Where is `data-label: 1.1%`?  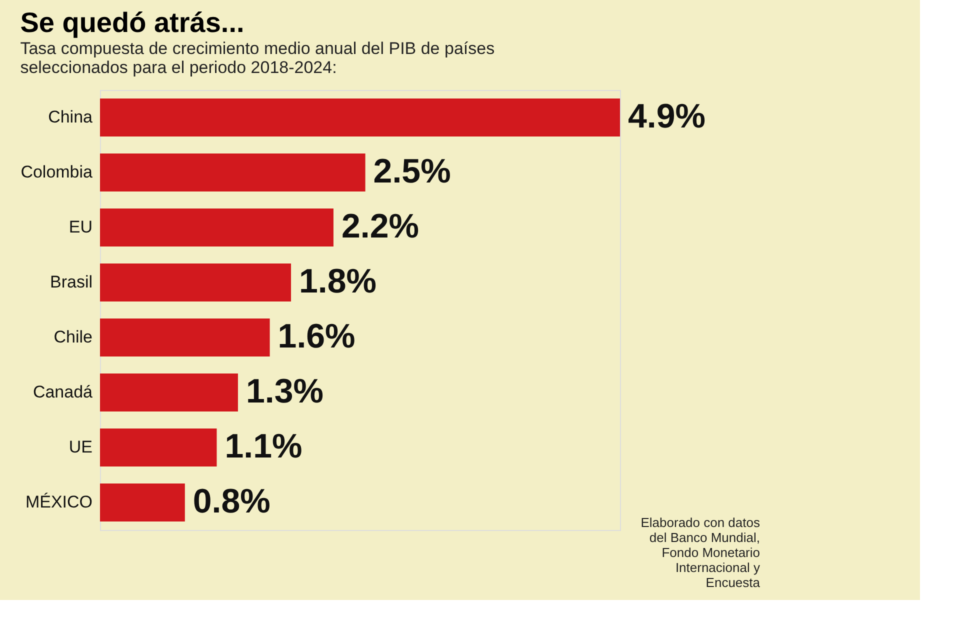 data-label: 1.1% is located at coordinates (263, 447).